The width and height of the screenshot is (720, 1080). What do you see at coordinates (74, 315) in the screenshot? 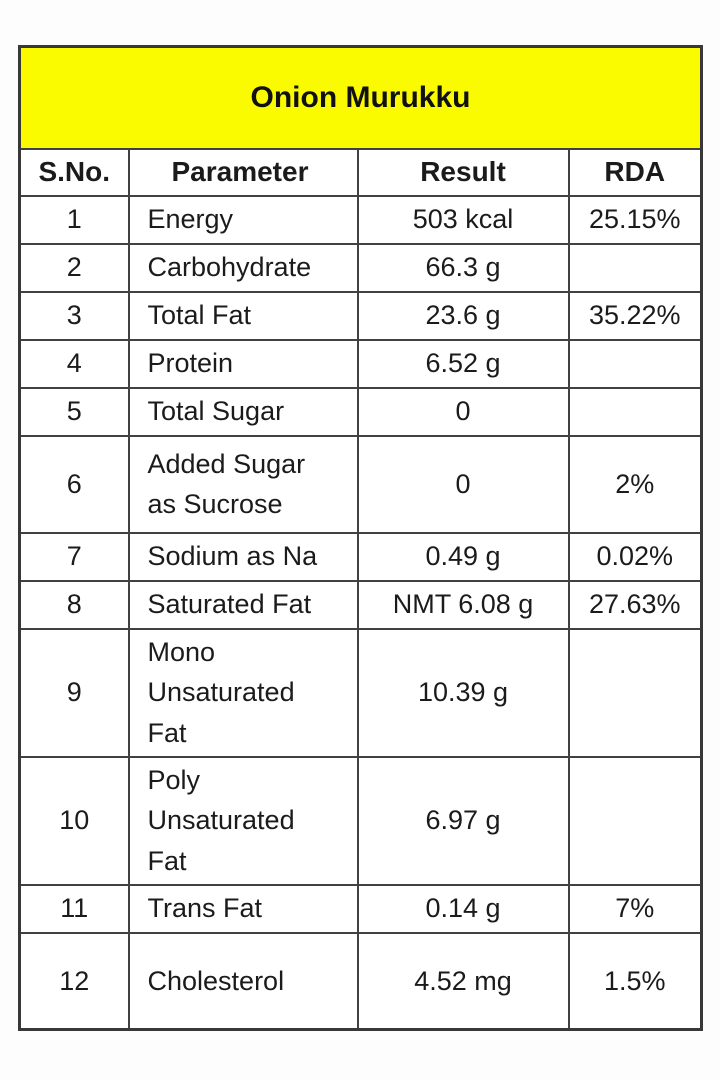
I see `cell-serial-number: 3` at bounding box center [74, 315].